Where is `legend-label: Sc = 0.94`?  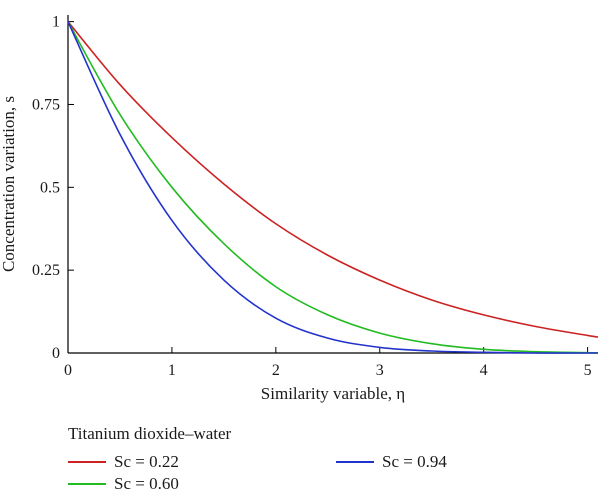
legend-label: Sc = 0.94 is located at coordinates (414, 461).